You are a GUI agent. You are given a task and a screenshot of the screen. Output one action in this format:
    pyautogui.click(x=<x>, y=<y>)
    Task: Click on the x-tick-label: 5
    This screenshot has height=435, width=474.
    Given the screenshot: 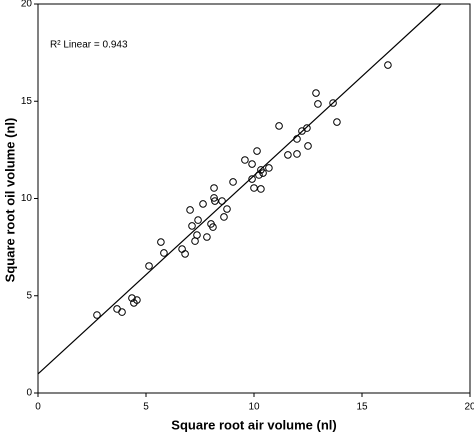 What is the action you would take?
    pyautogui.click(x=146, y=407)
    